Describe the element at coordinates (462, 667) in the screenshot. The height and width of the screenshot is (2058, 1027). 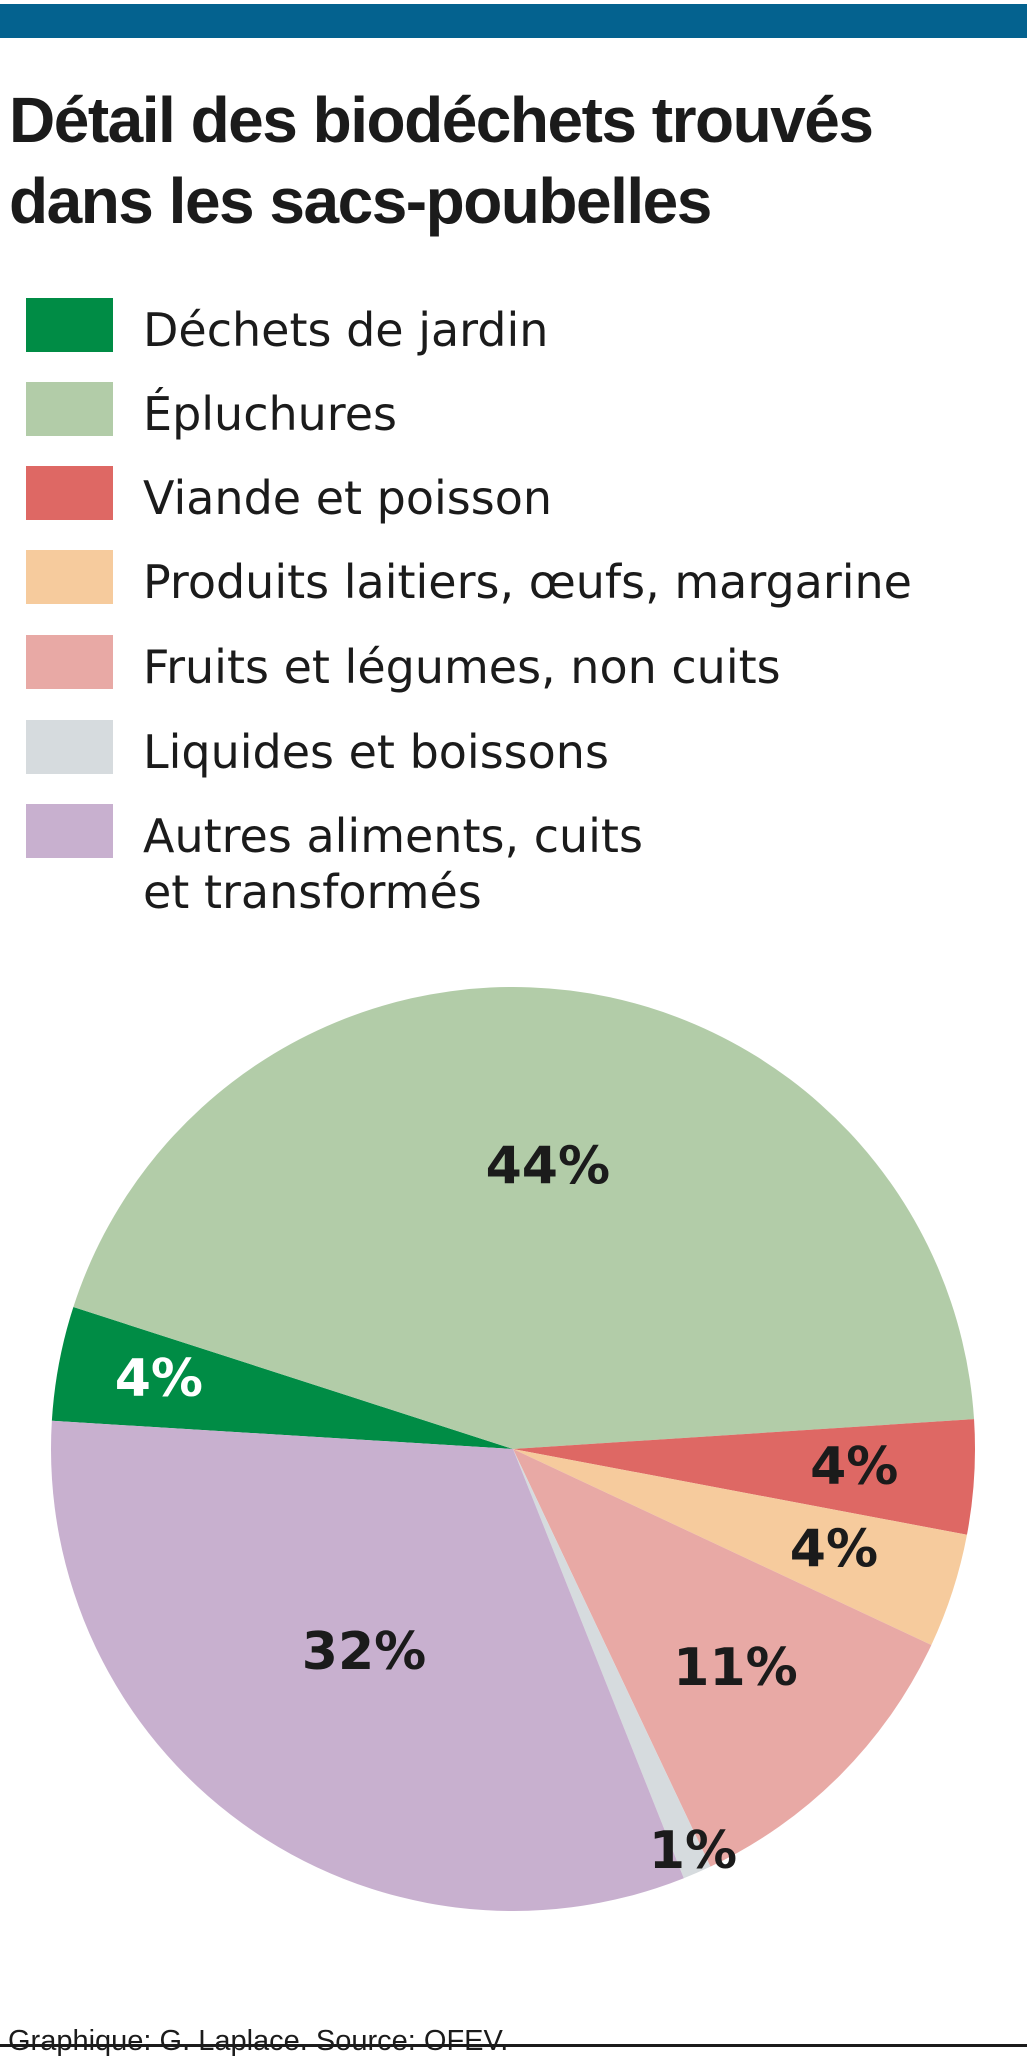
I see `legend-label: Fruits et légumes, non cuits` at that location.